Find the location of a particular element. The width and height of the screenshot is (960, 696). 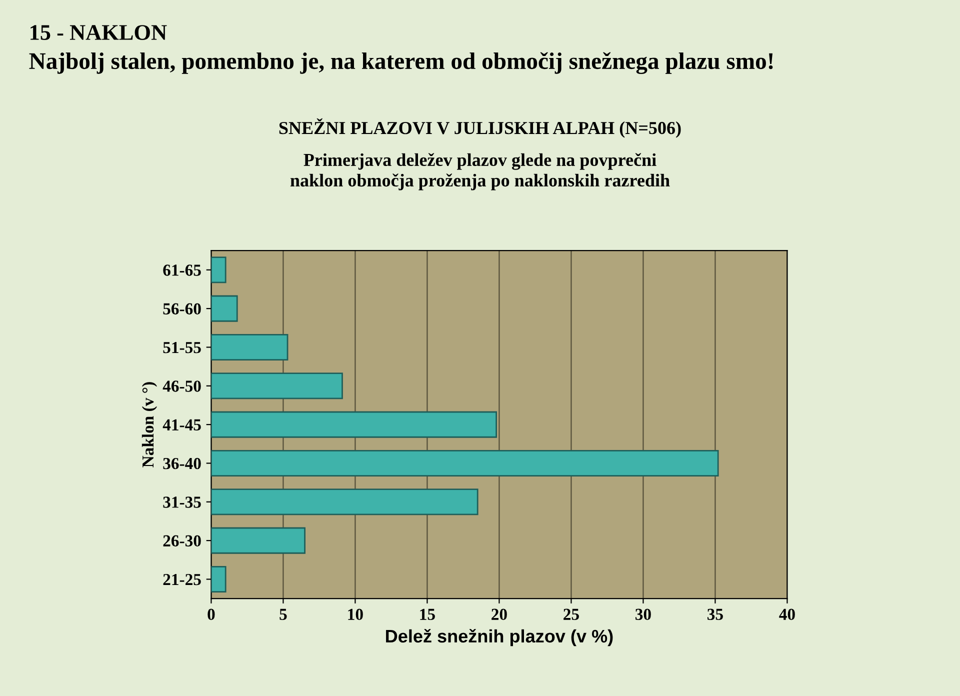

y-tick-label: 51-55 is located at coordinates (182, 348).